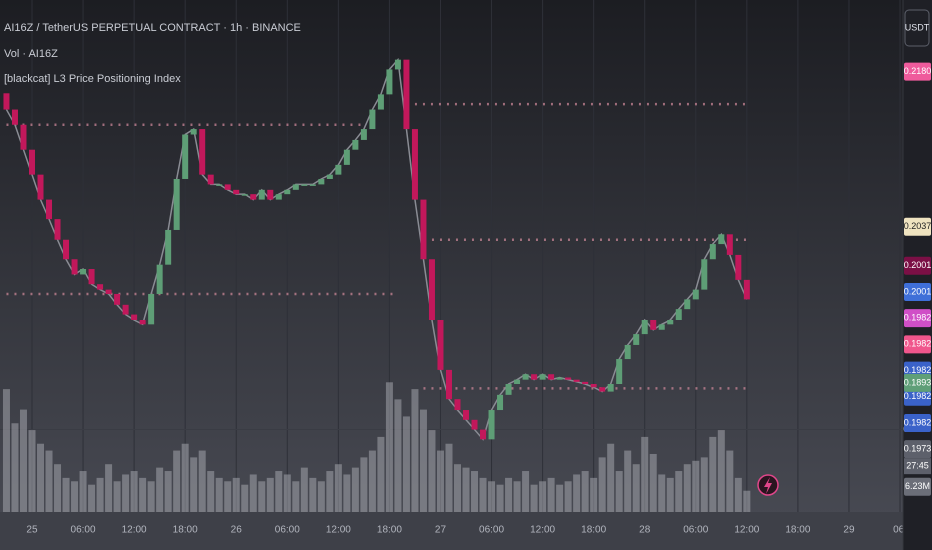 This screenshot has width=932, height=550. Describe the element at coordinates (918, 382) in the screenshot. I see `price-badge-label: 0.1893` at that location.